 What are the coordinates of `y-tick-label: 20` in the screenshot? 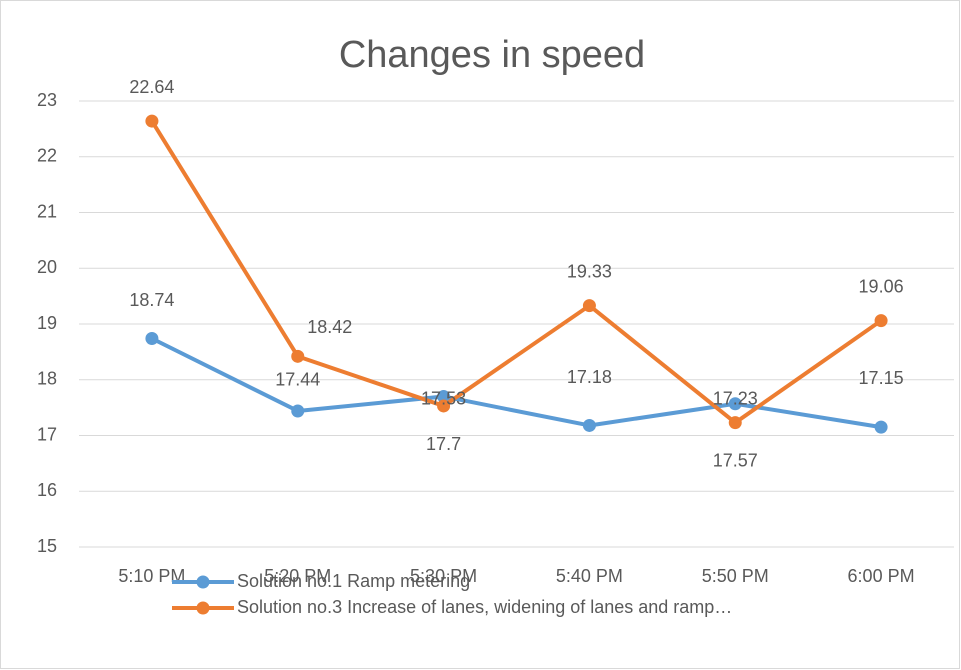 It's located at (47, 267).